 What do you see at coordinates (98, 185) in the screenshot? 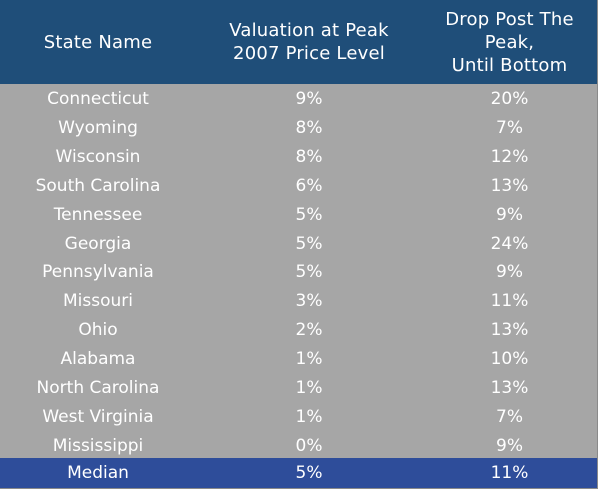
I see `state-cell: South Carolina` at bounding box center [98, 185].